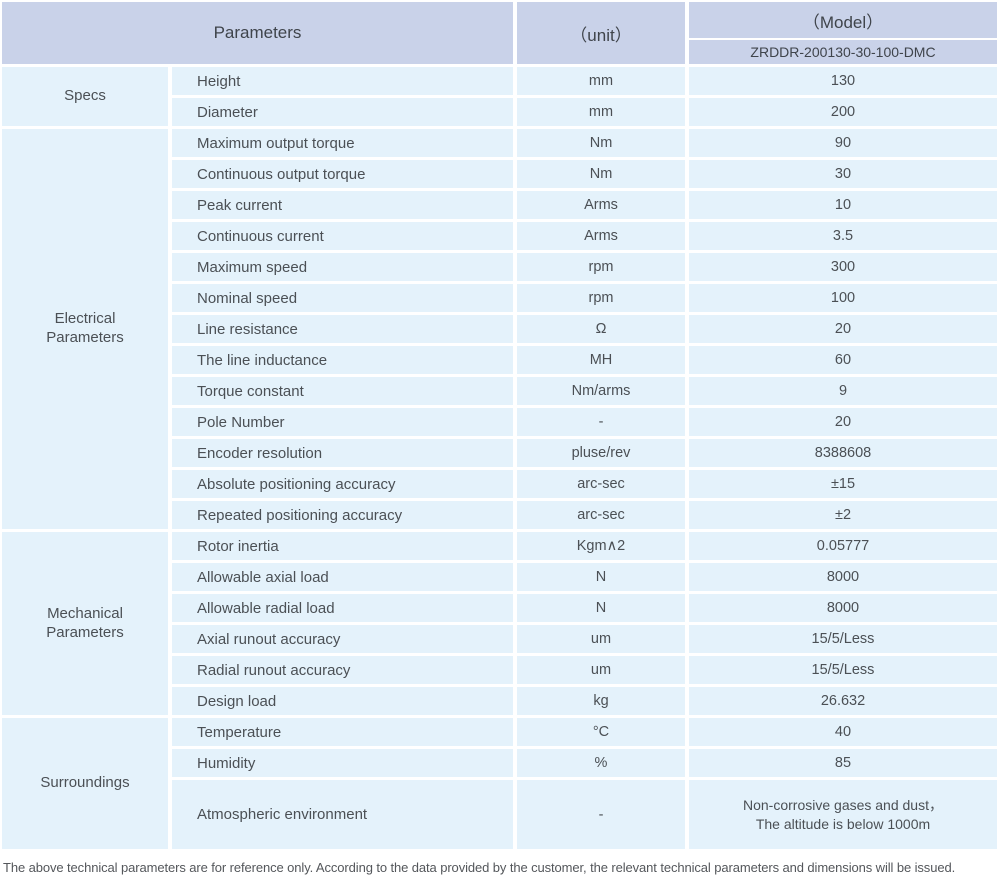  Describe the element at coordinates (841, 141) in the screenshot. I see `value-cell: 90` at that location.